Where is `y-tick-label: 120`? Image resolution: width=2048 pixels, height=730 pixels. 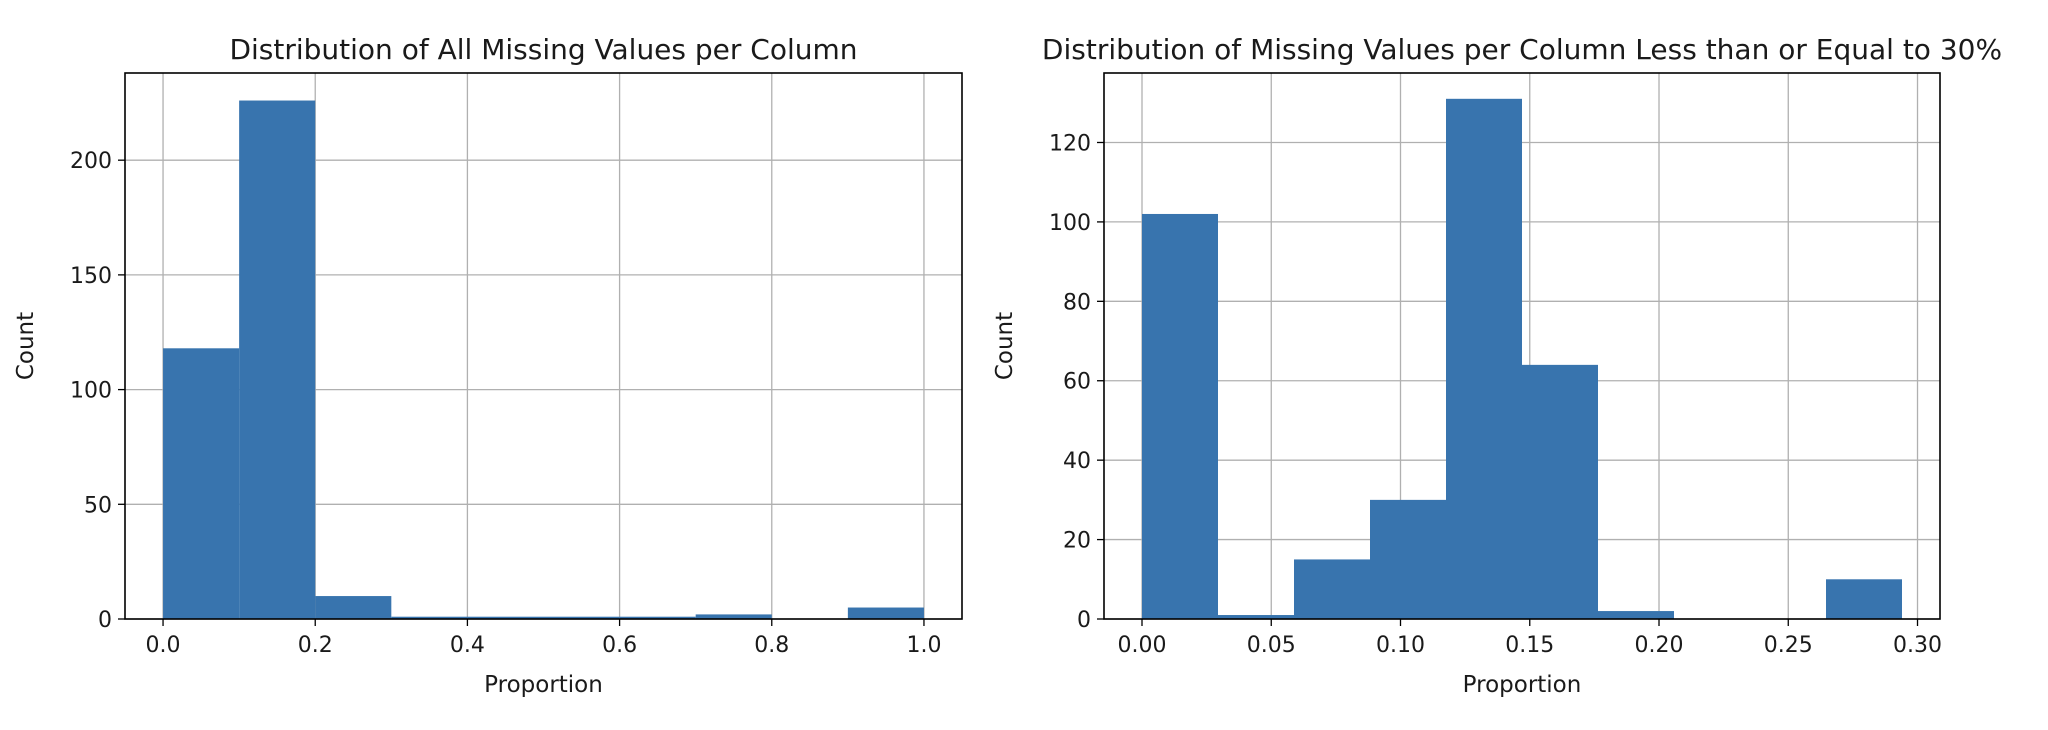
y-tick-label: 120 is located at coordinates (1070, 143).